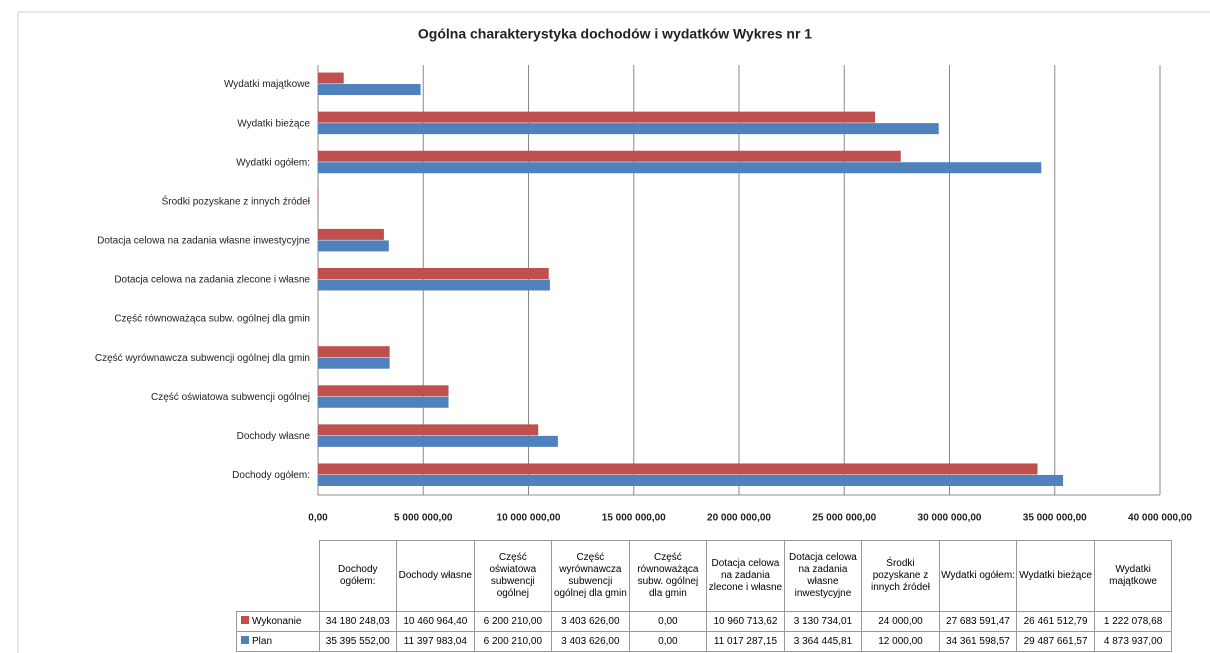 This screenshot has width=1210, height=653. Describe the element at coordinates (273, 162) in the screenshot. I see `y-tick-label: Wydatki ogółem:` at that location.